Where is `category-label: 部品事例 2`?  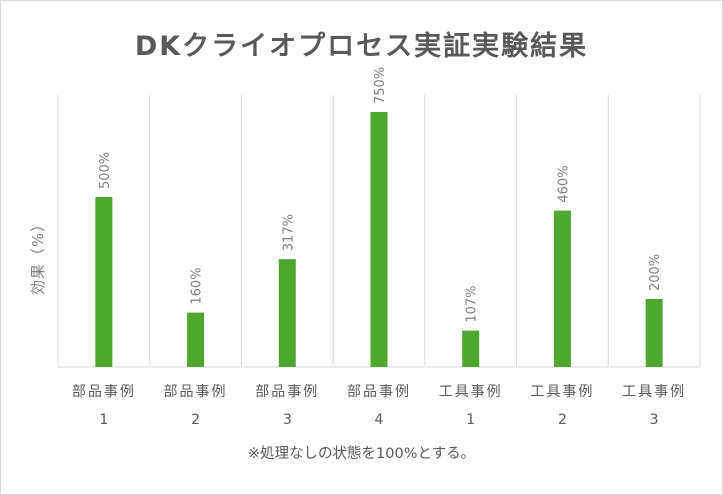
category-label: 部品事例 2 is located at coordinates (196, 406).